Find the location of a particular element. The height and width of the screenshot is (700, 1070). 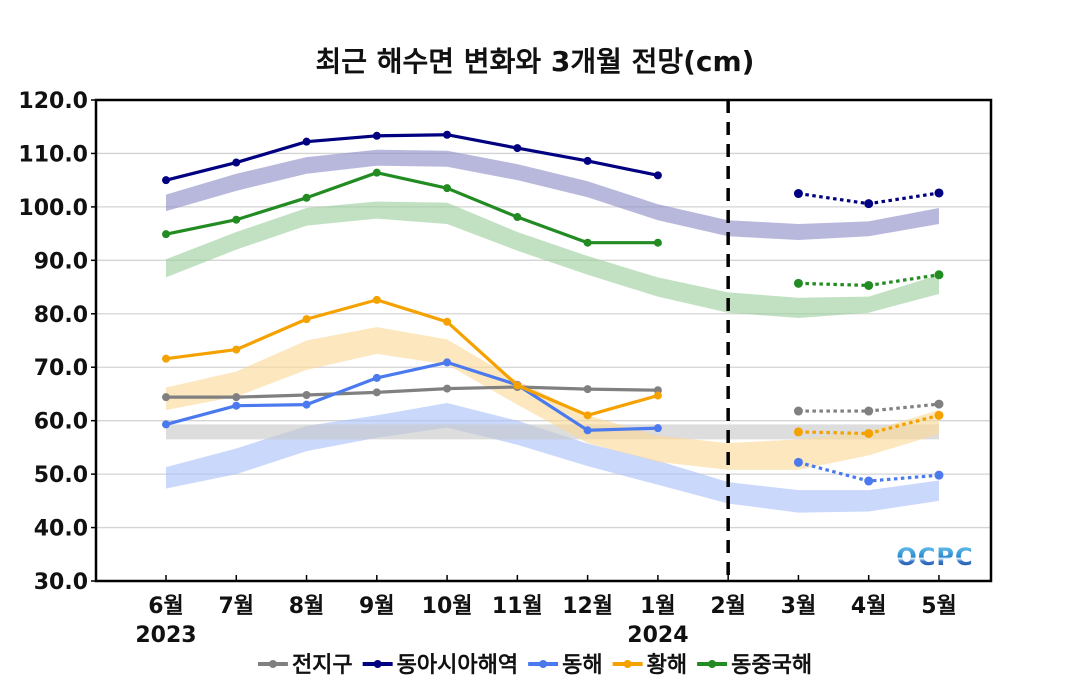

legend-label: 전지구 is located at coordinates (322, 665).